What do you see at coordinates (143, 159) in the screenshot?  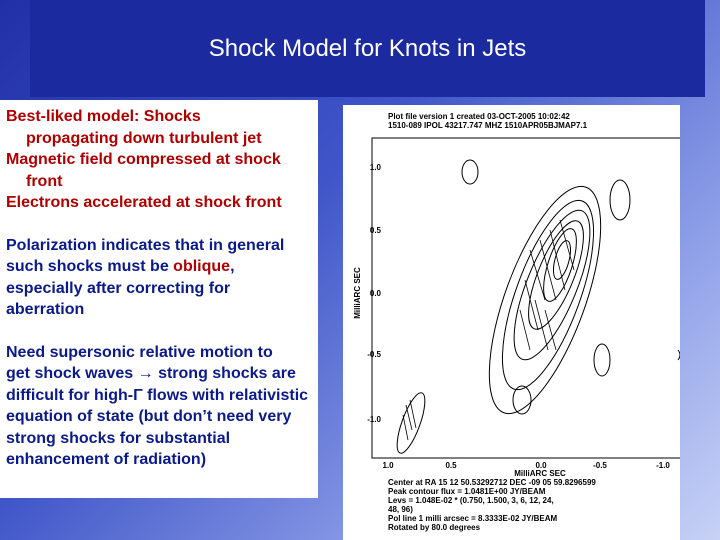 I see `bullet-line: Magnetic field compressed at shock` at bounding box center [143, 159].